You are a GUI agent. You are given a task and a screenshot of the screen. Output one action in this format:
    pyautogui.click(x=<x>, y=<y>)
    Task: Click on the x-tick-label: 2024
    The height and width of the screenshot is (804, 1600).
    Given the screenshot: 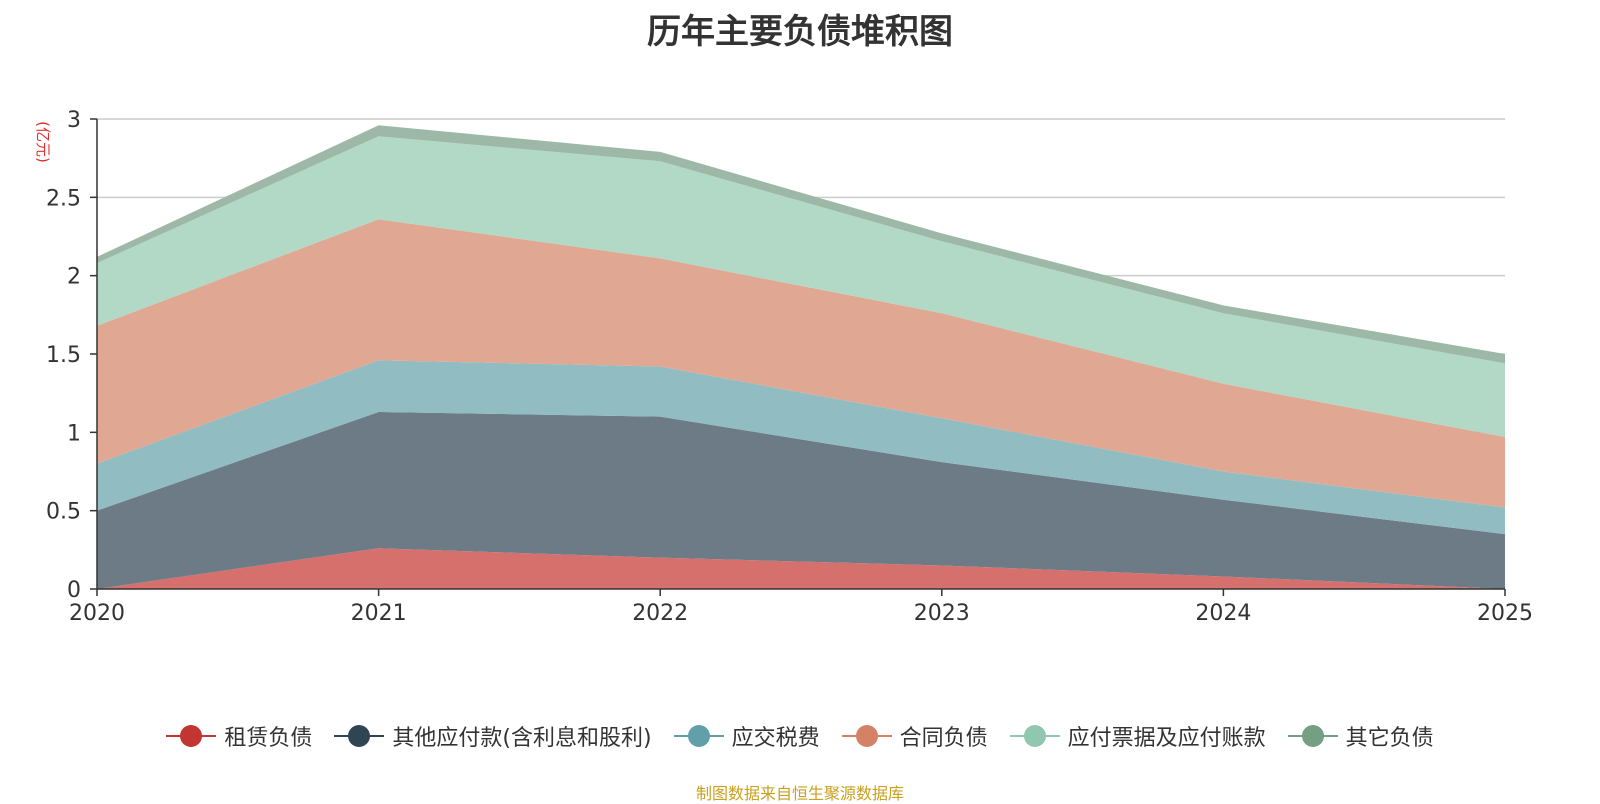 What is the action you would take?
    pyautogui.click(x=1223, y=613)
    